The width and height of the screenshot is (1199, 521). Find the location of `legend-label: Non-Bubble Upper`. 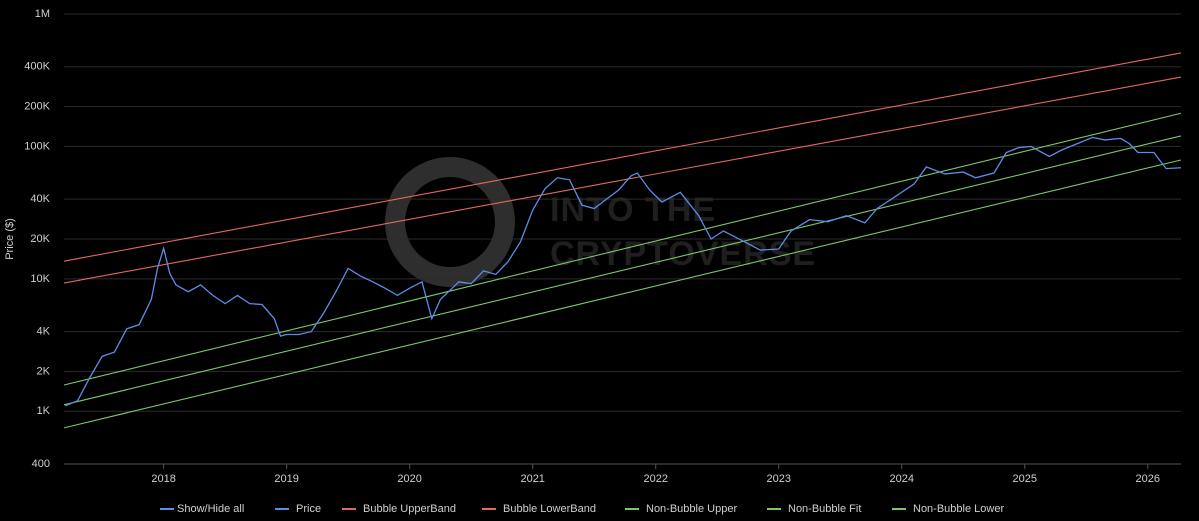

legend-label: Non-Bubble Upper is located at coordinates (691, 509).